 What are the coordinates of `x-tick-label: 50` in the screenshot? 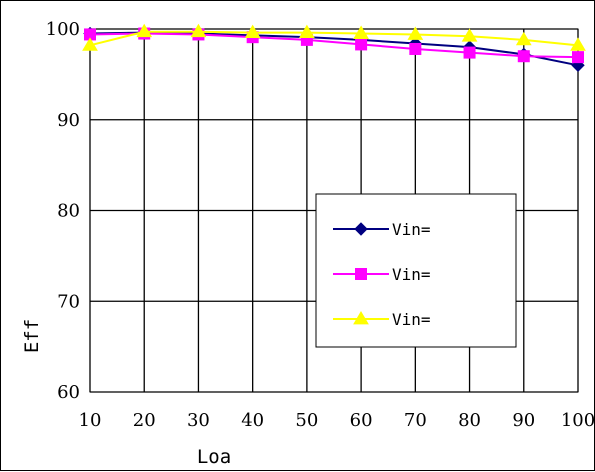 It's located at (306, 420).